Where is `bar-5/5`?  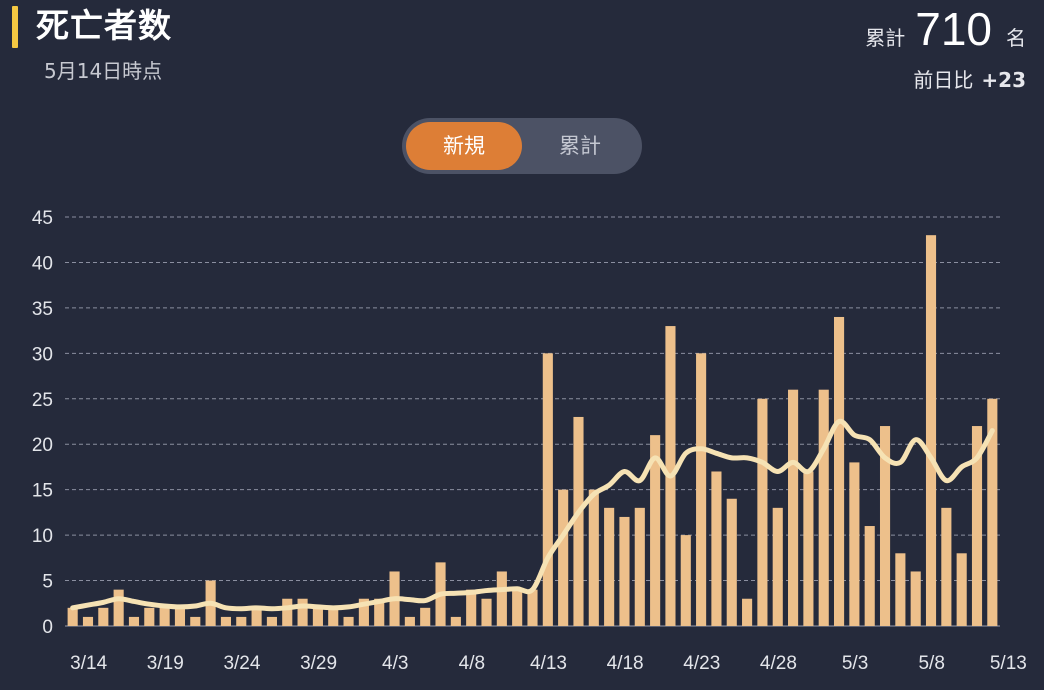 bar-5/5 is located at coordinates (869, 576).